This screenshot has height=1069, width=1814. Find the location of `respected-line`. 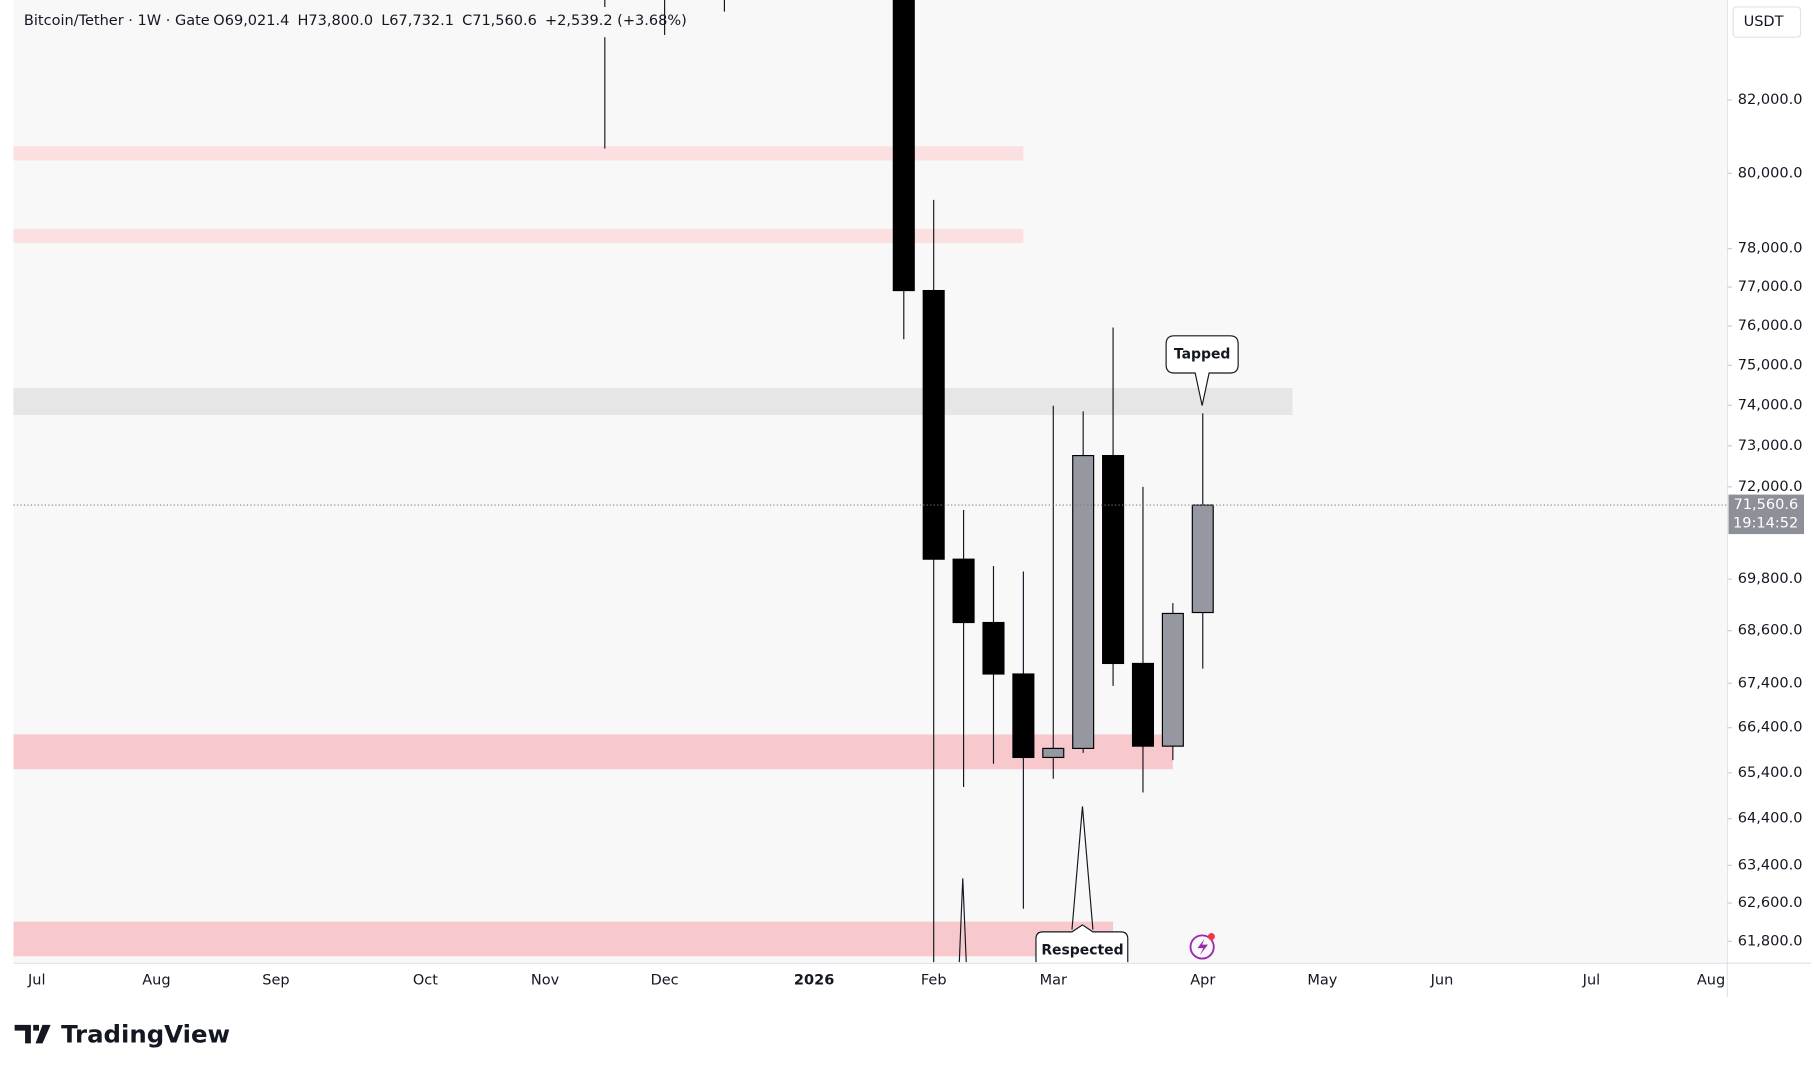

respected-line is located at coordinates (1082, 868).